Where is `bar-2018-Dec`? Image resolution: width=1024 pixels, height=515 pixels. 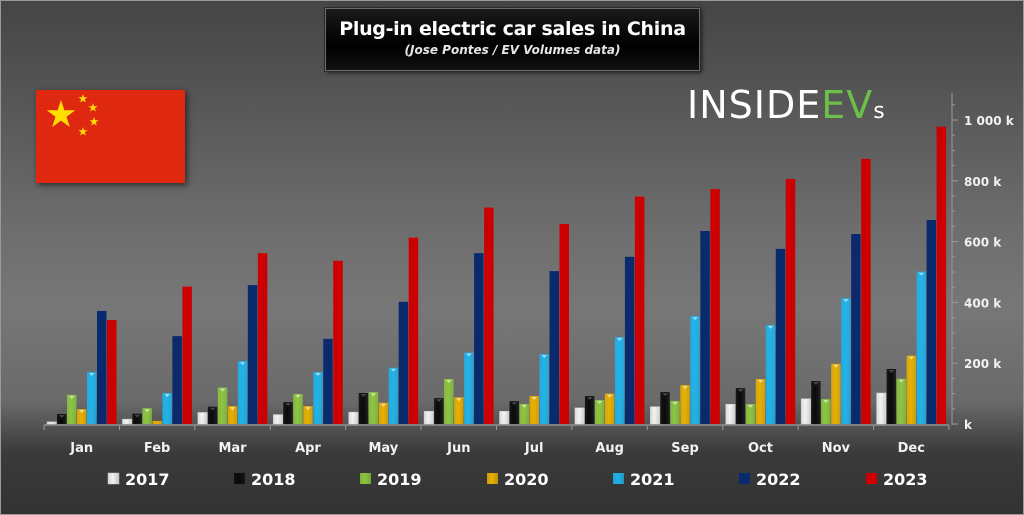
bar-2018-Dec is located at coordinates (891, 396).